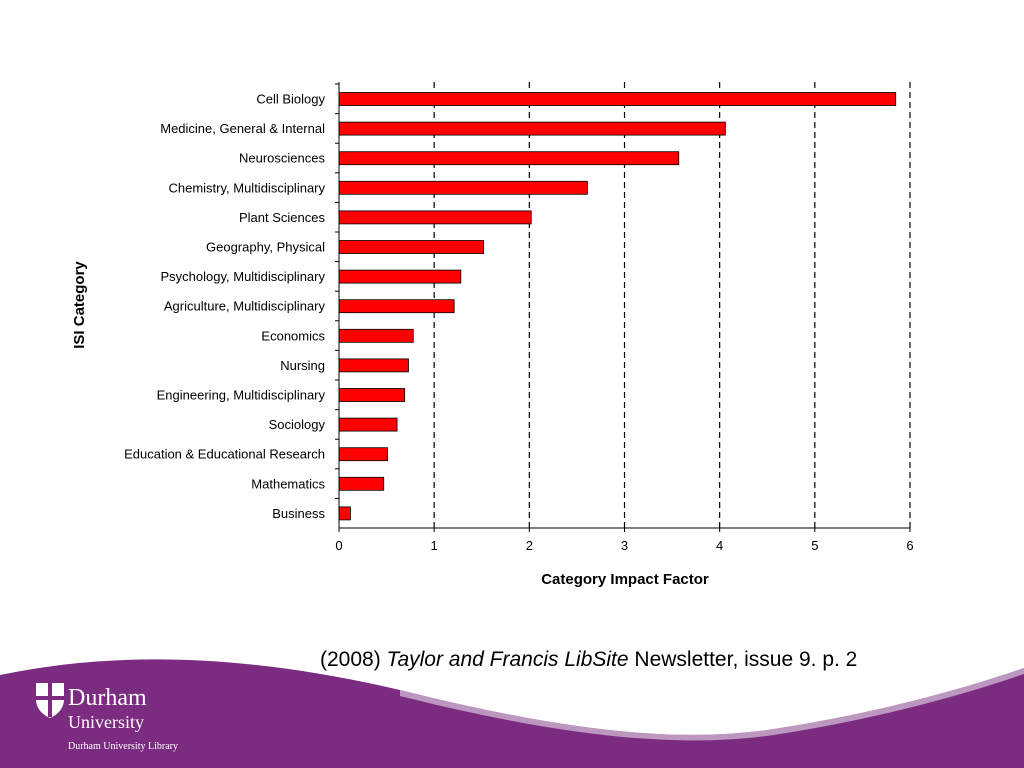  I want to click on x-tick-label: 0, so click(338, 545).